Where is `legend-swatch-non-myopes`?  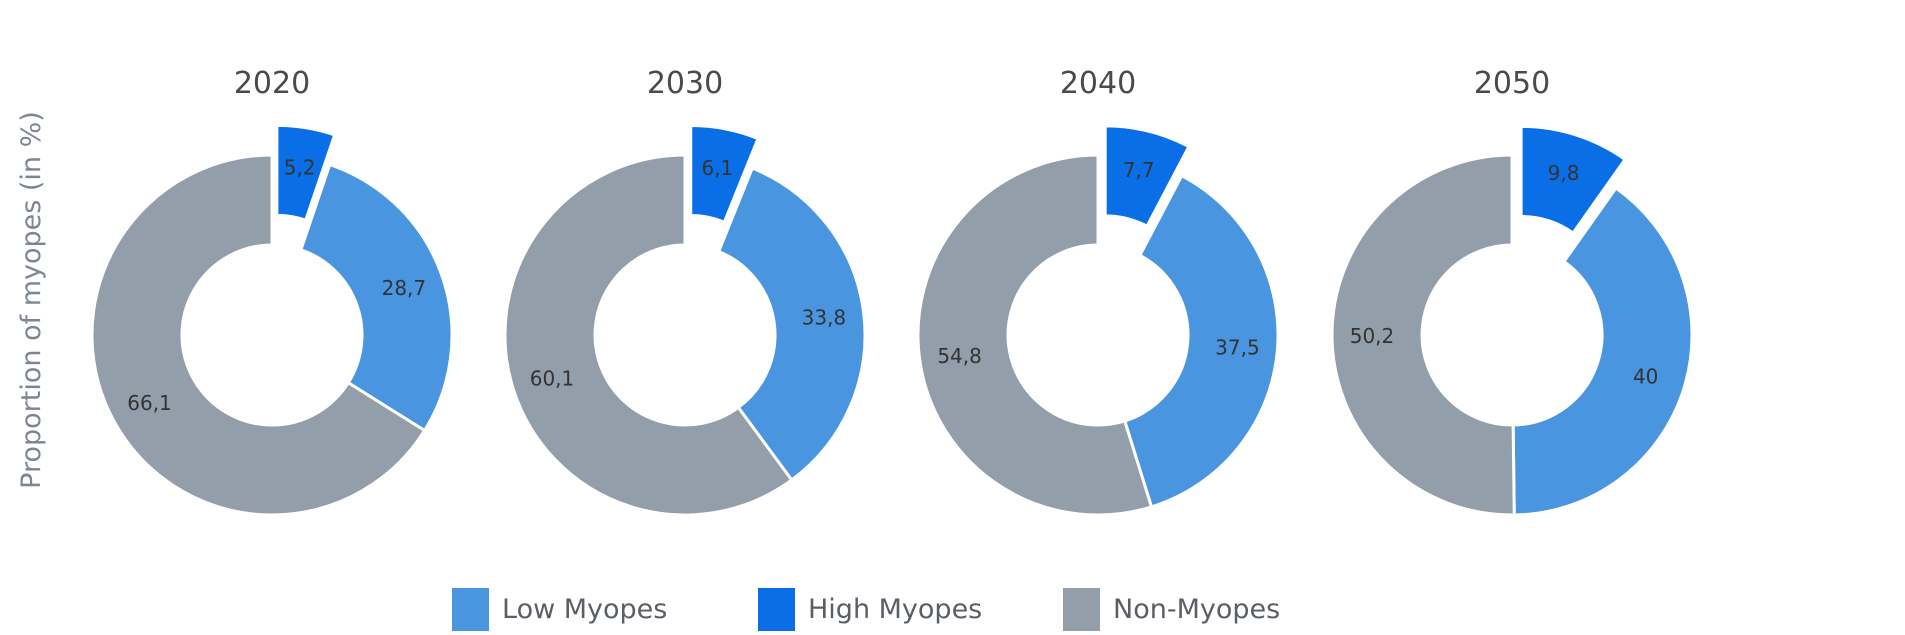
legend-swatch-non-myopes is located at coordinates (1081, 609).